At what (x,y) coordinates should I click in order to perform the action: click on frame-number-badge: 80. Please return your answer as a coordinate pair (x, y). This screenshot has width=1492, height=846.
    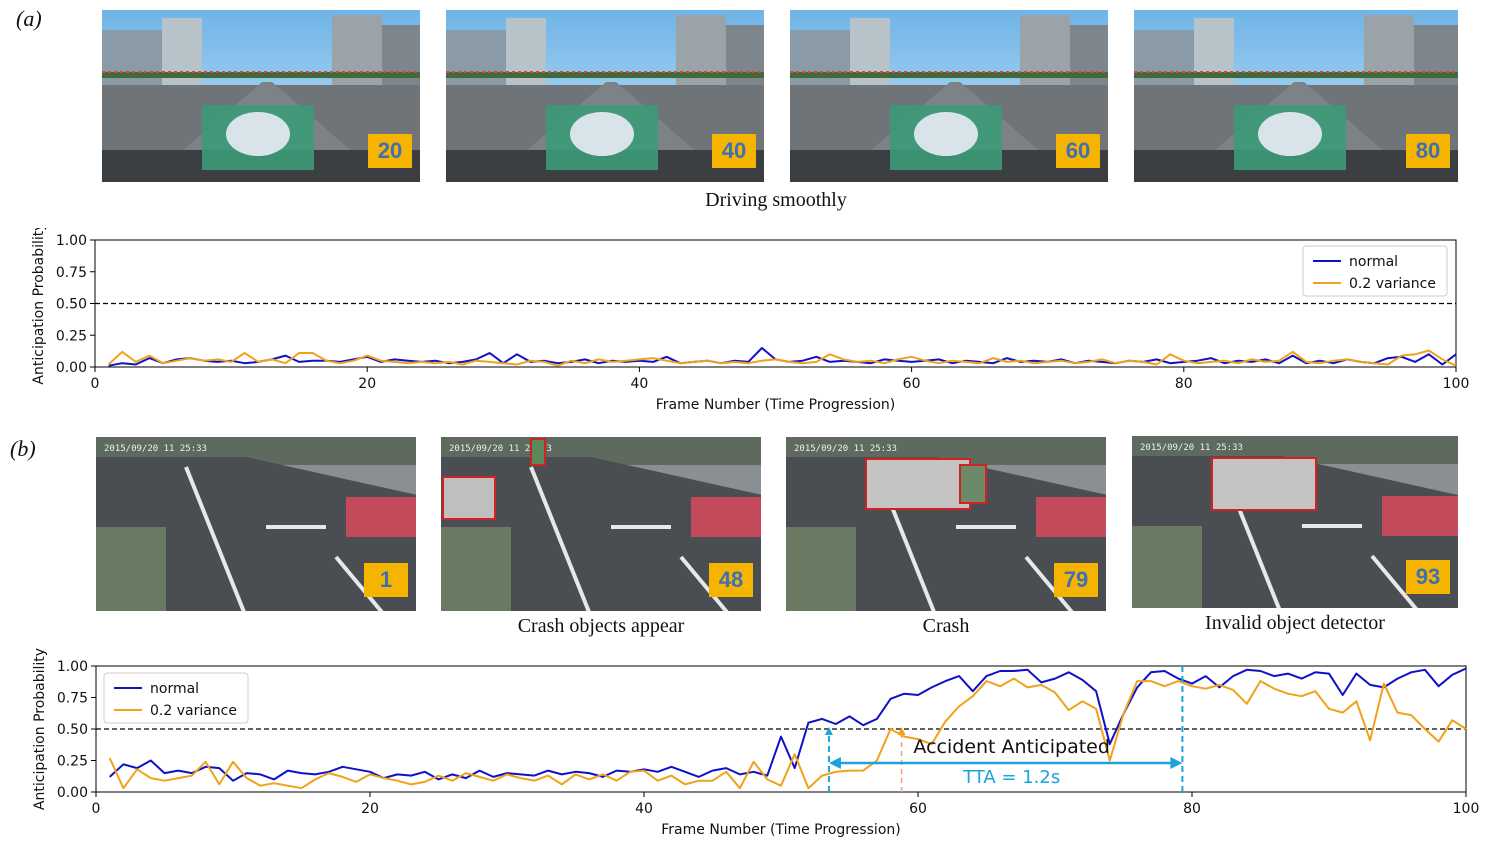
    Looking at the image, I should click on (1428, 151).